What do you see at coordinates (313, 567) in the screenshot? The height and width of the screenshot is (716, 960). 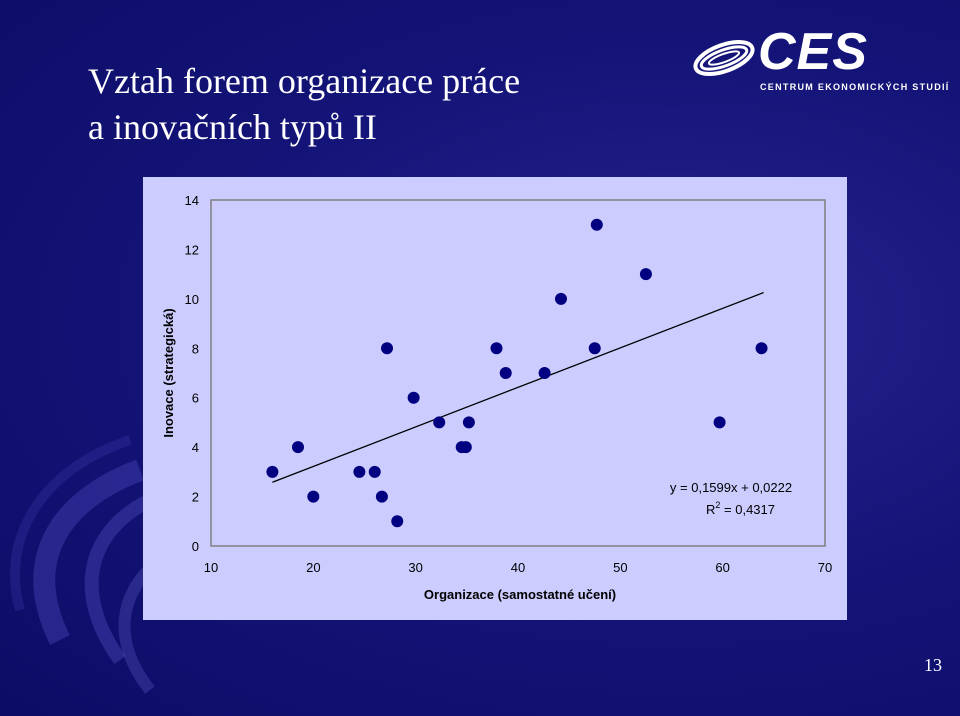 I see `x-tick-label: 20` at bounding box center [313, 567].